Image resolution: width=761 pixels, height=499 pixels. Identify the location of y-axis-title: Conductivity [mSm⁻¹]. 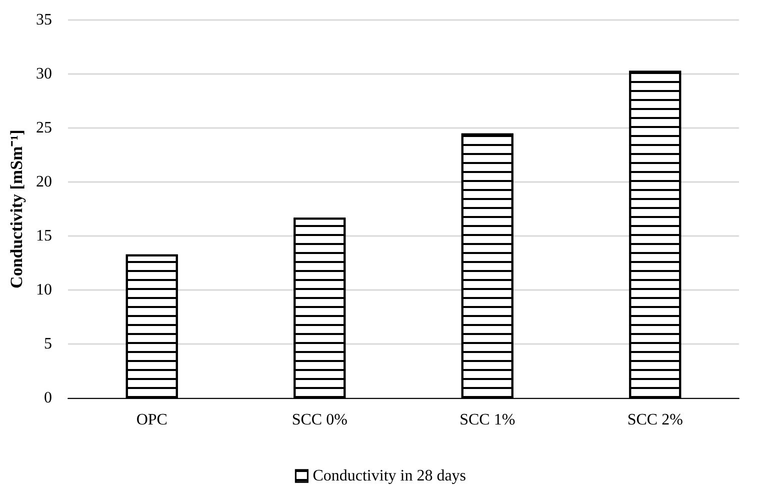
(16, 209).